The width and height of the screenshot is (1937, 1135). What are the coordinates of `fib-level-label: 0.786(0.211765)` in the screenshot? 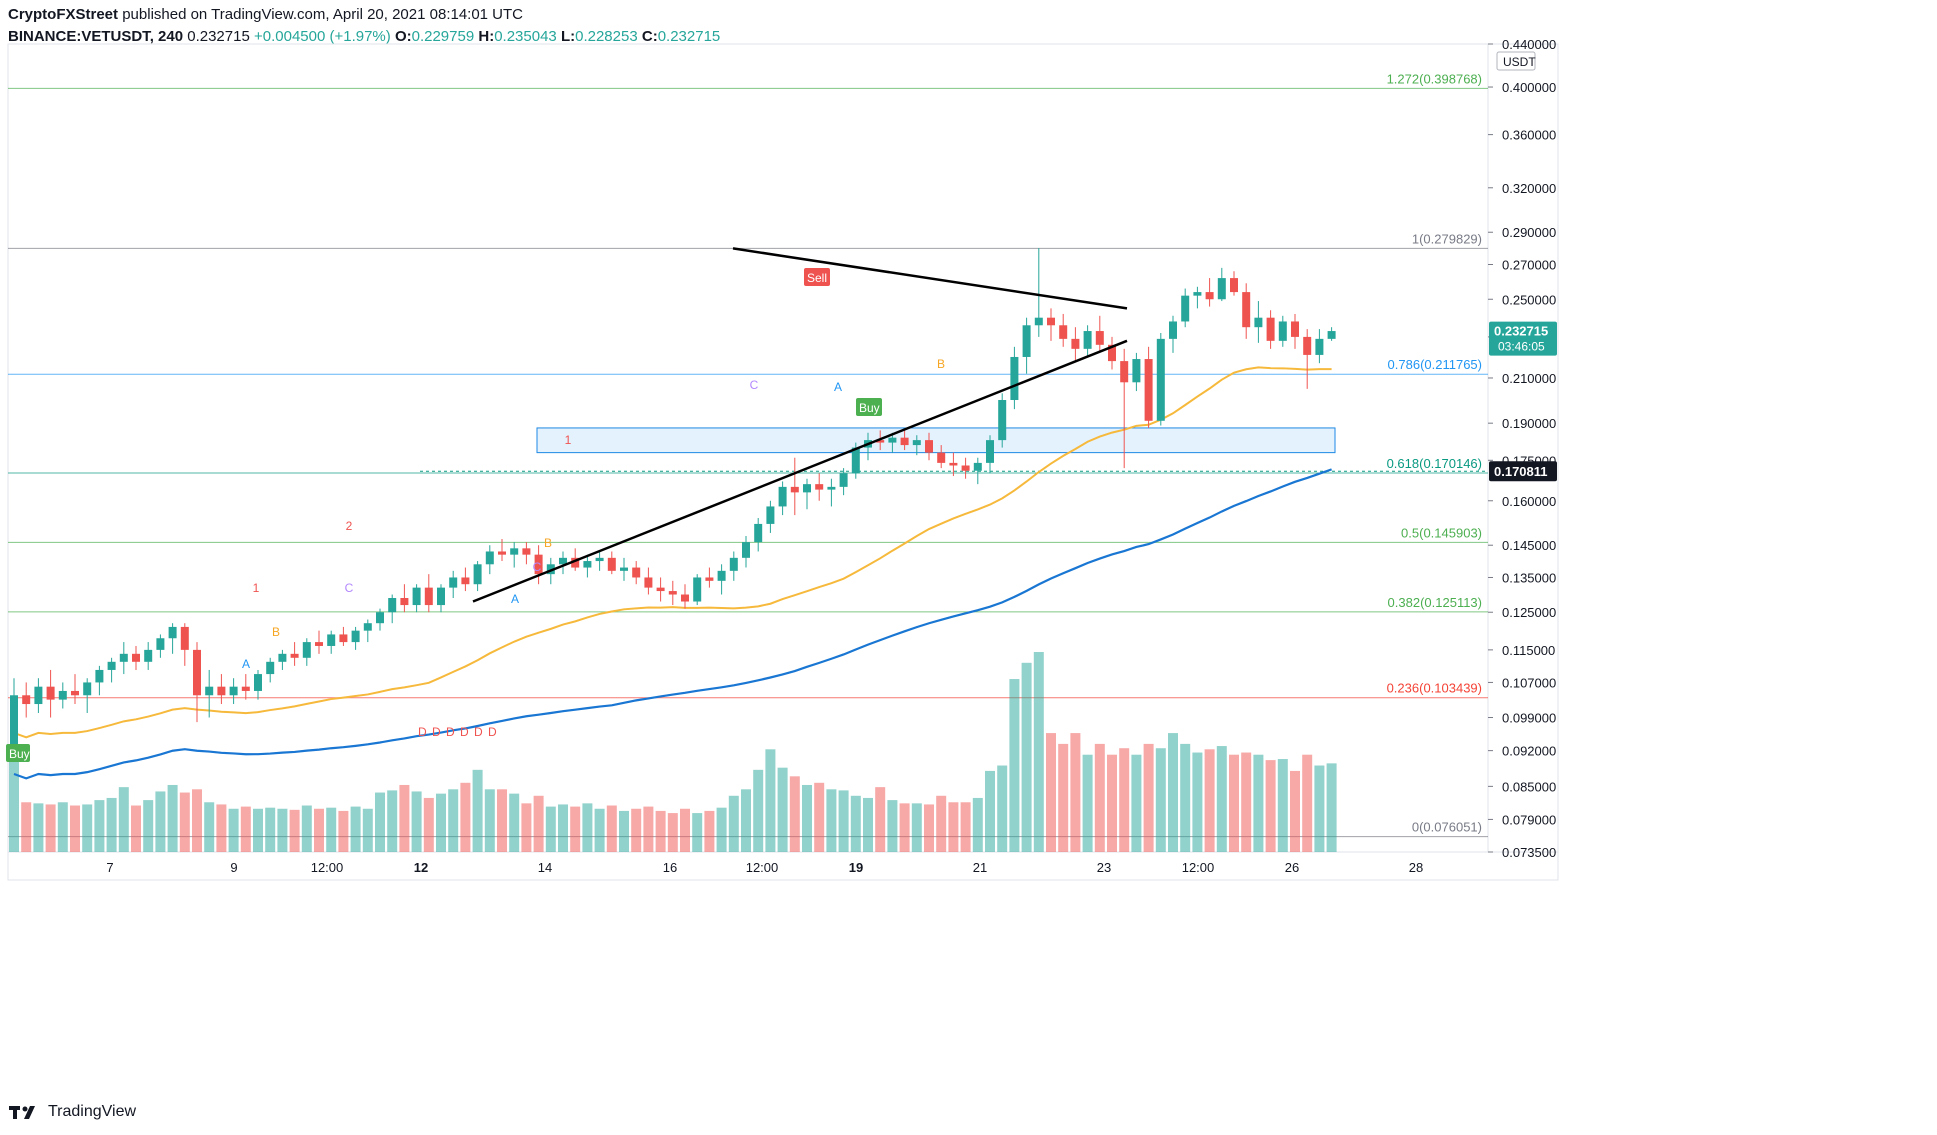 It's located at (1435, 364).